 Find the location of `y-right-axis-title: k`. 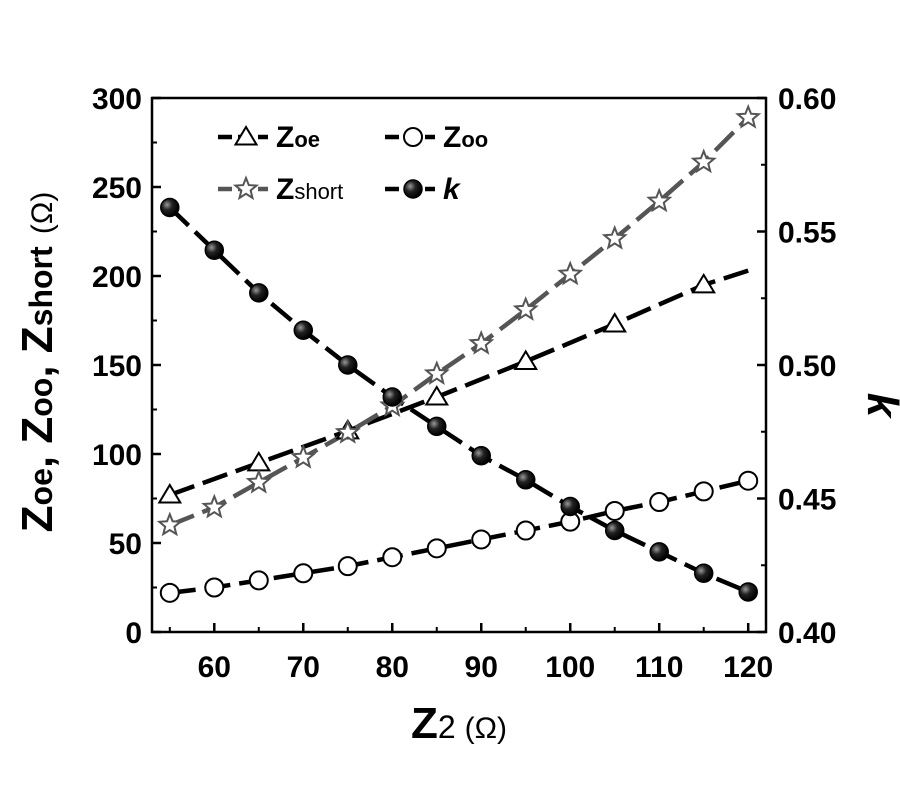

y-right-axis-title: k is located at coordinates (879, 406).